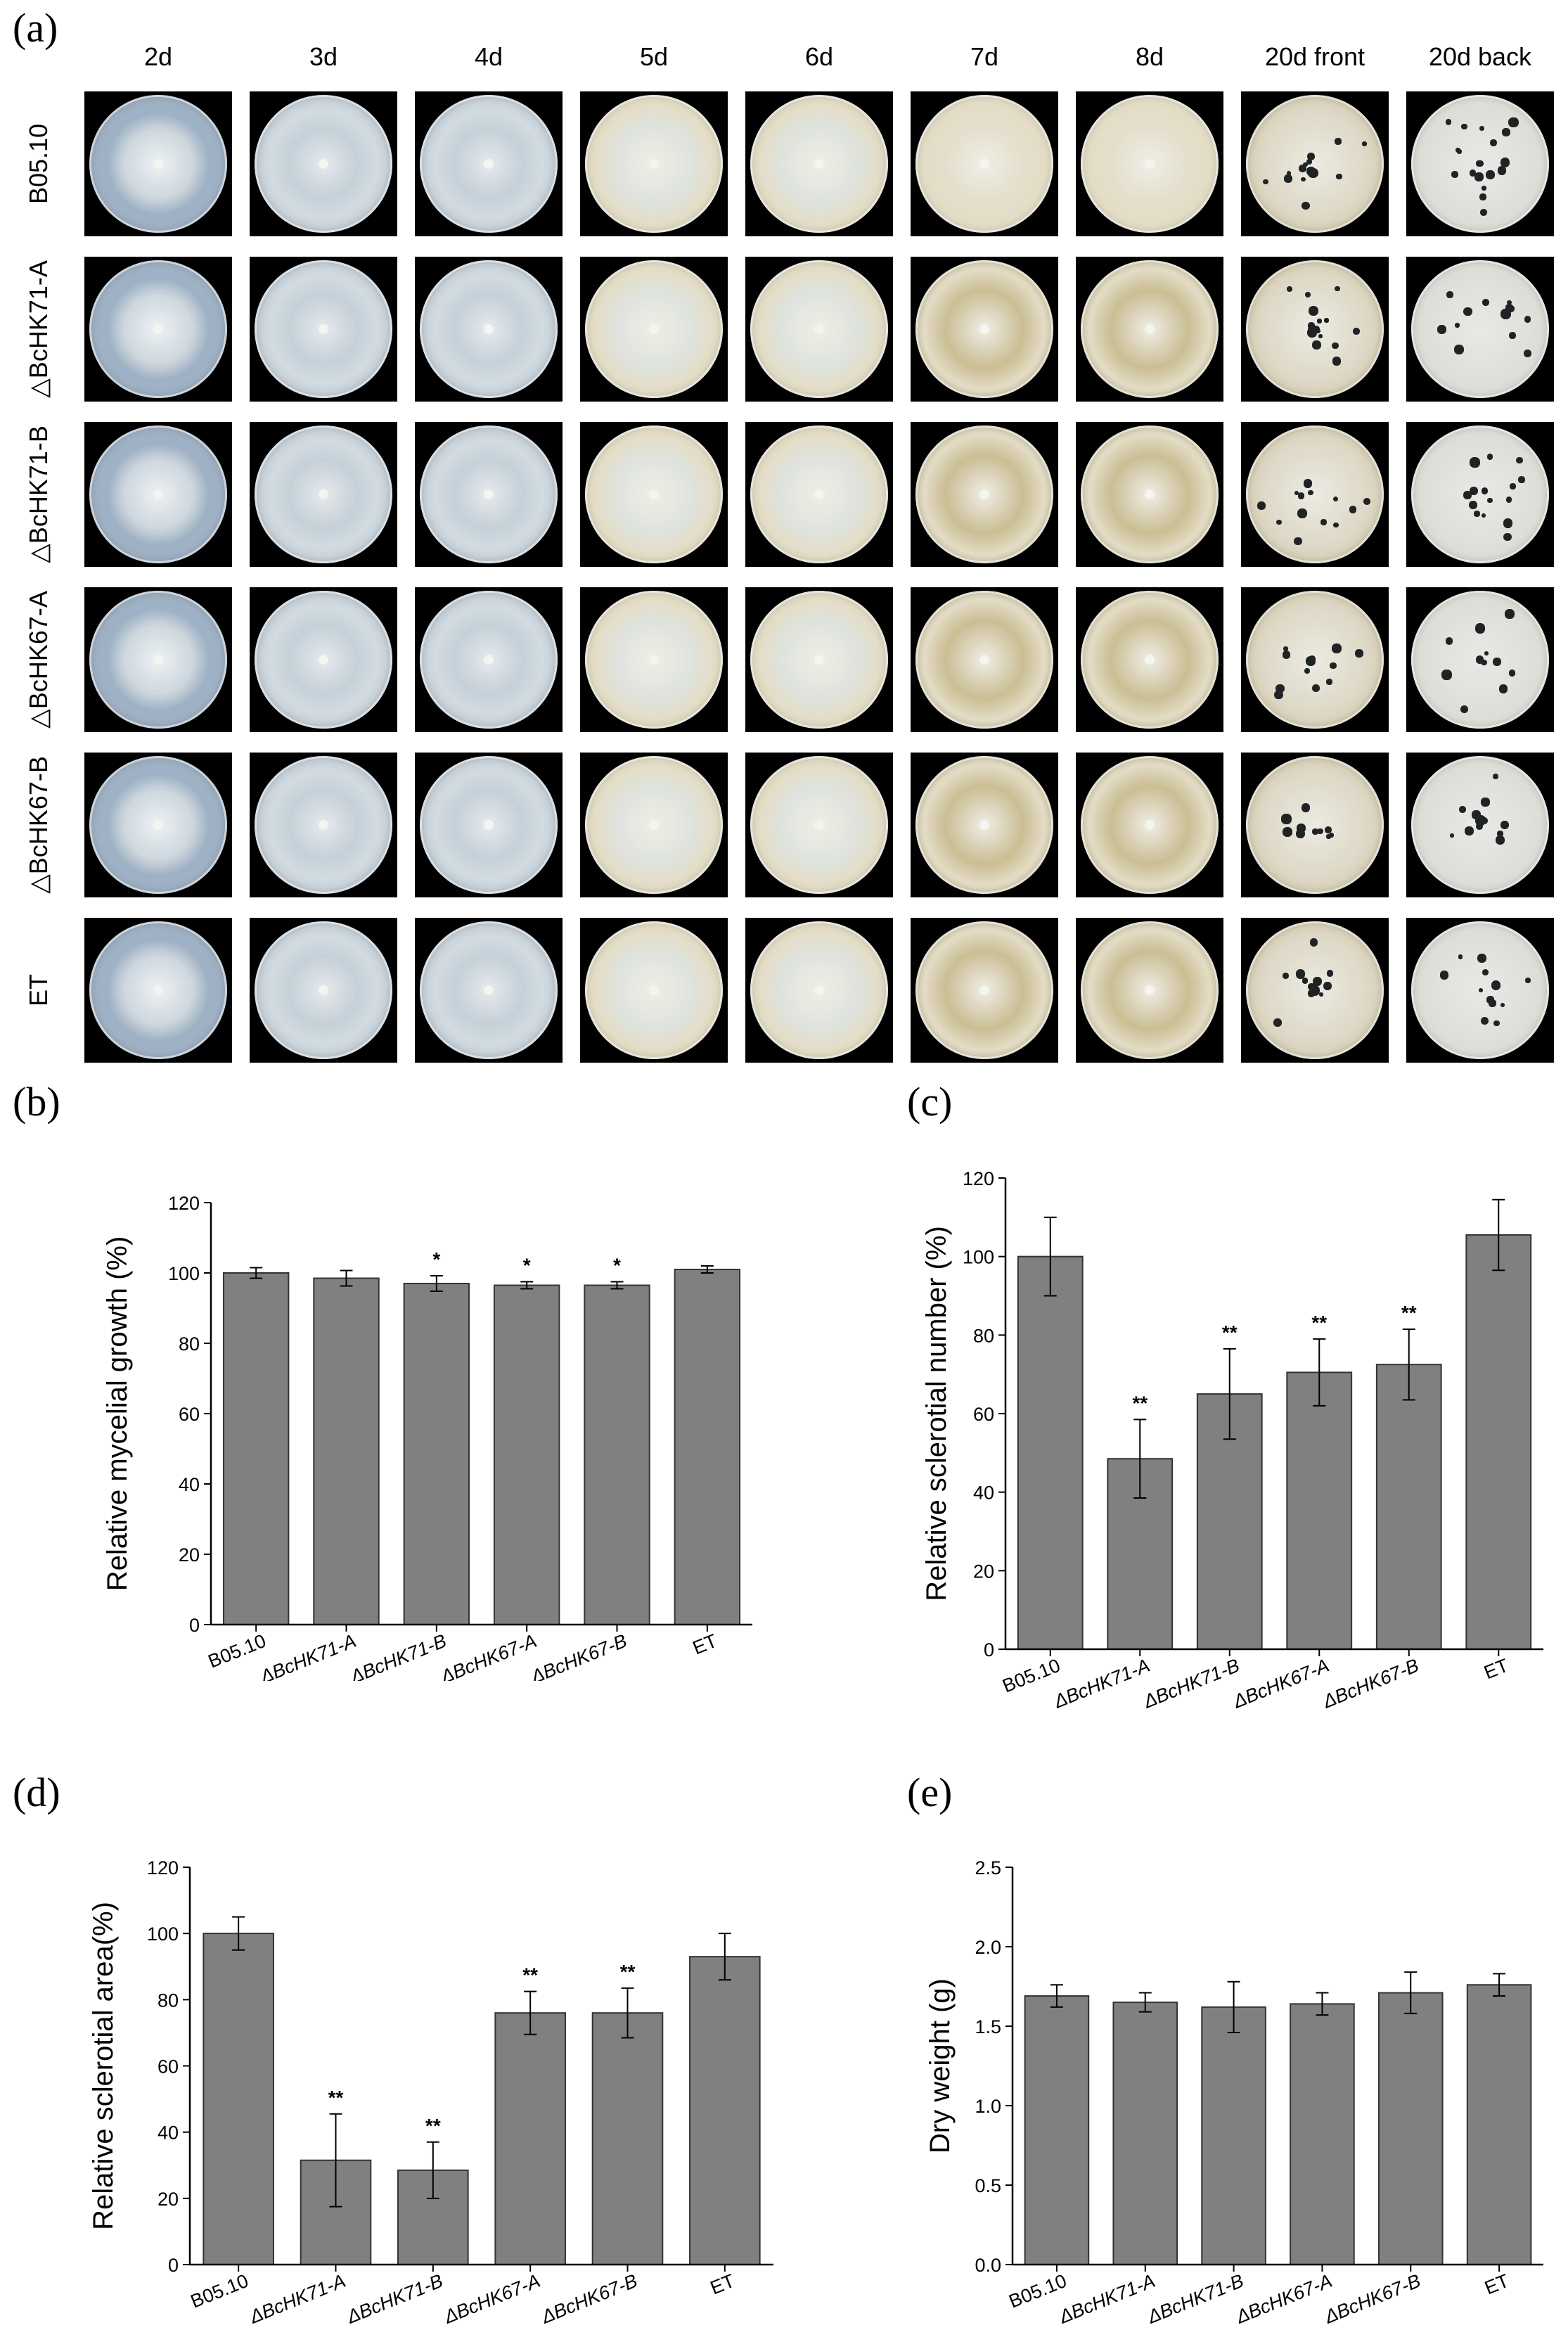 This screenshot has height=2330, width=1568. Describe the element at coordinates (38, 494) in the screenshot. I see `plate-row-label: △BcHK71-B` at that location.